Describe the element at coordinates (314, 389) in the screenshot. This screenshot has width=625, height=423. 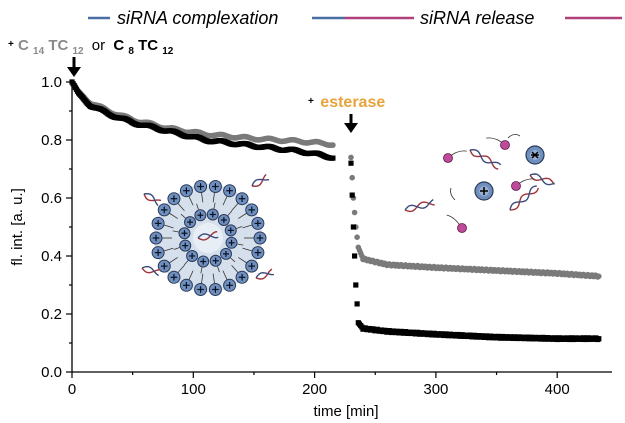
I see `x-tick-label: 200` at that location.